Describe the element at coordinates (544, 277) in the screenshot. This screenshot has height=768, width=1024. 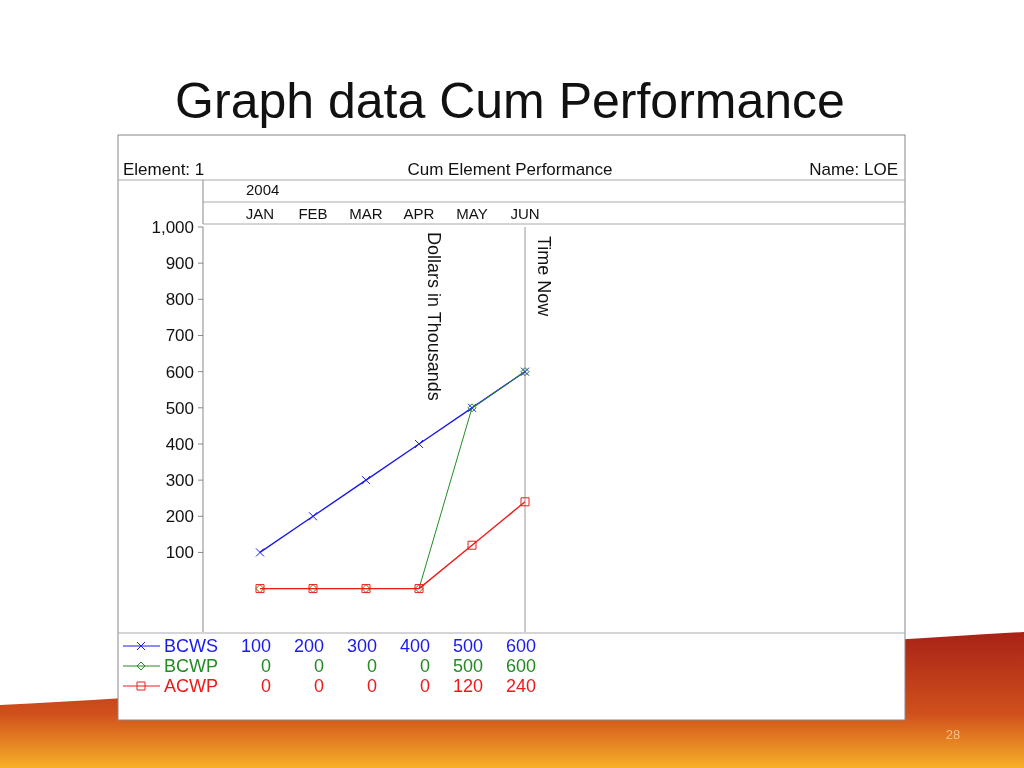
I see `ref-line-label: Time Now` at that location.